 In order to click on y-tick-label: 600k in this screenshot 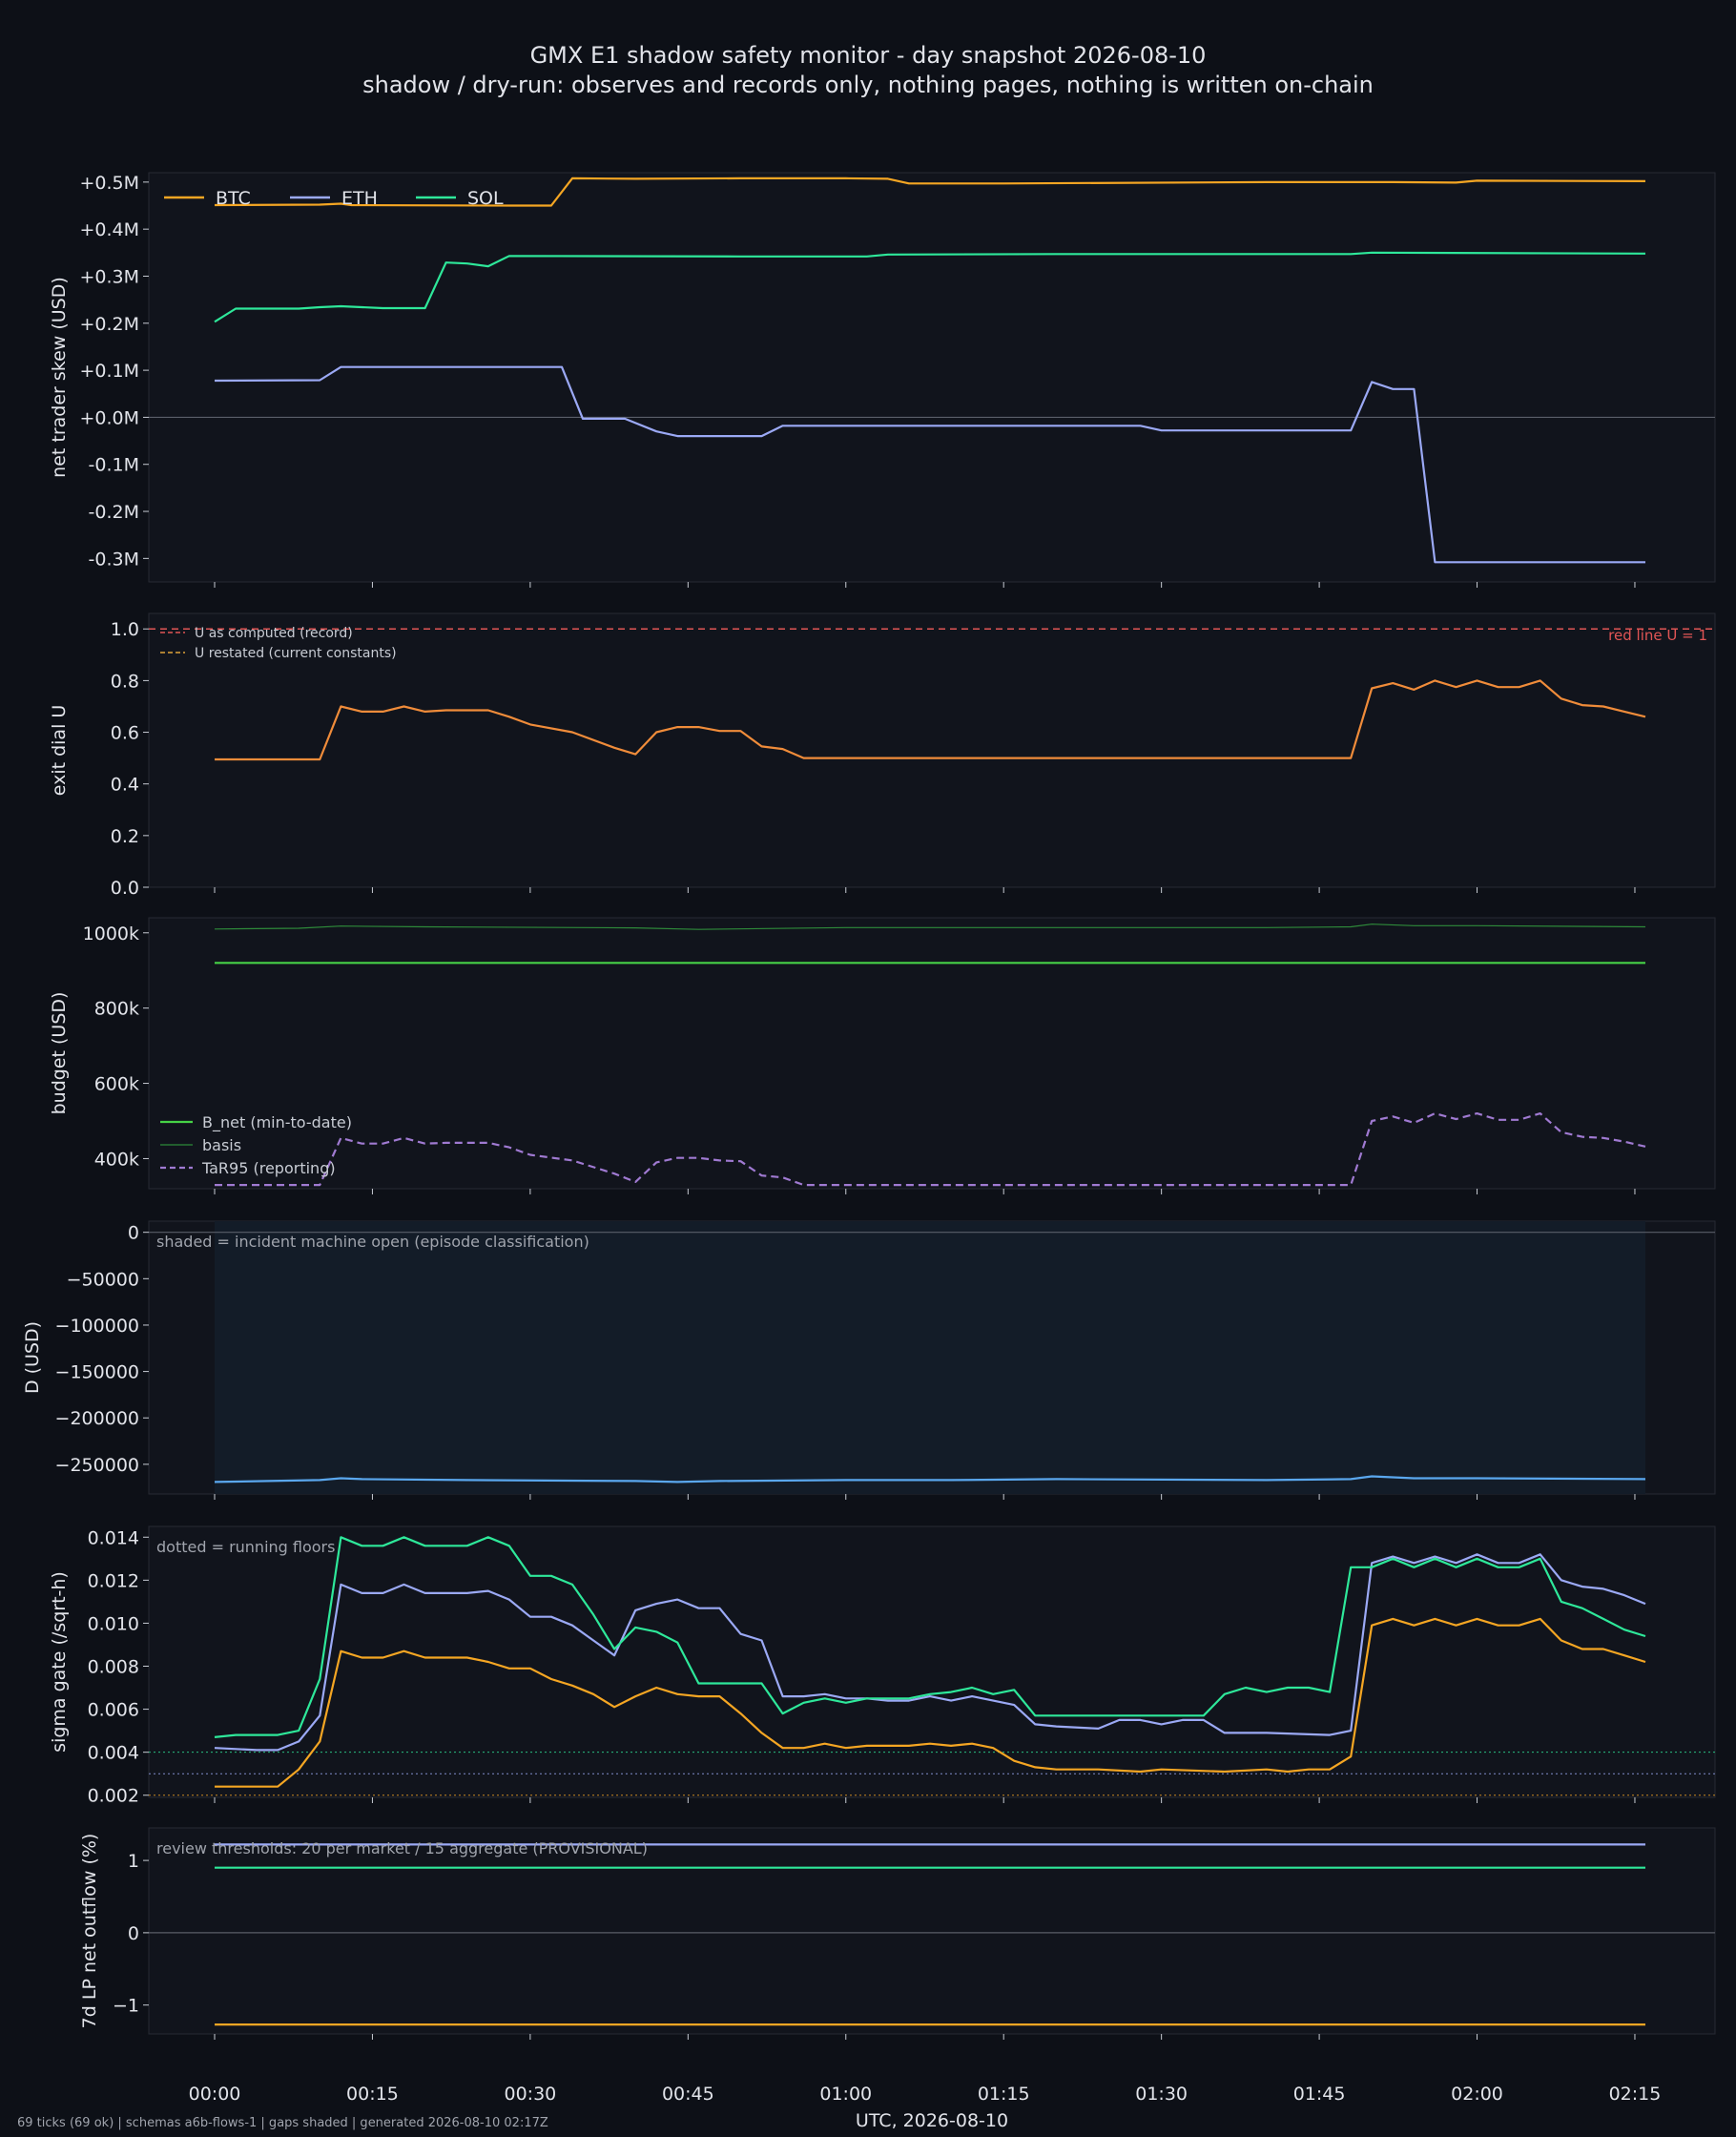, I will do `click(116, 1084)`.